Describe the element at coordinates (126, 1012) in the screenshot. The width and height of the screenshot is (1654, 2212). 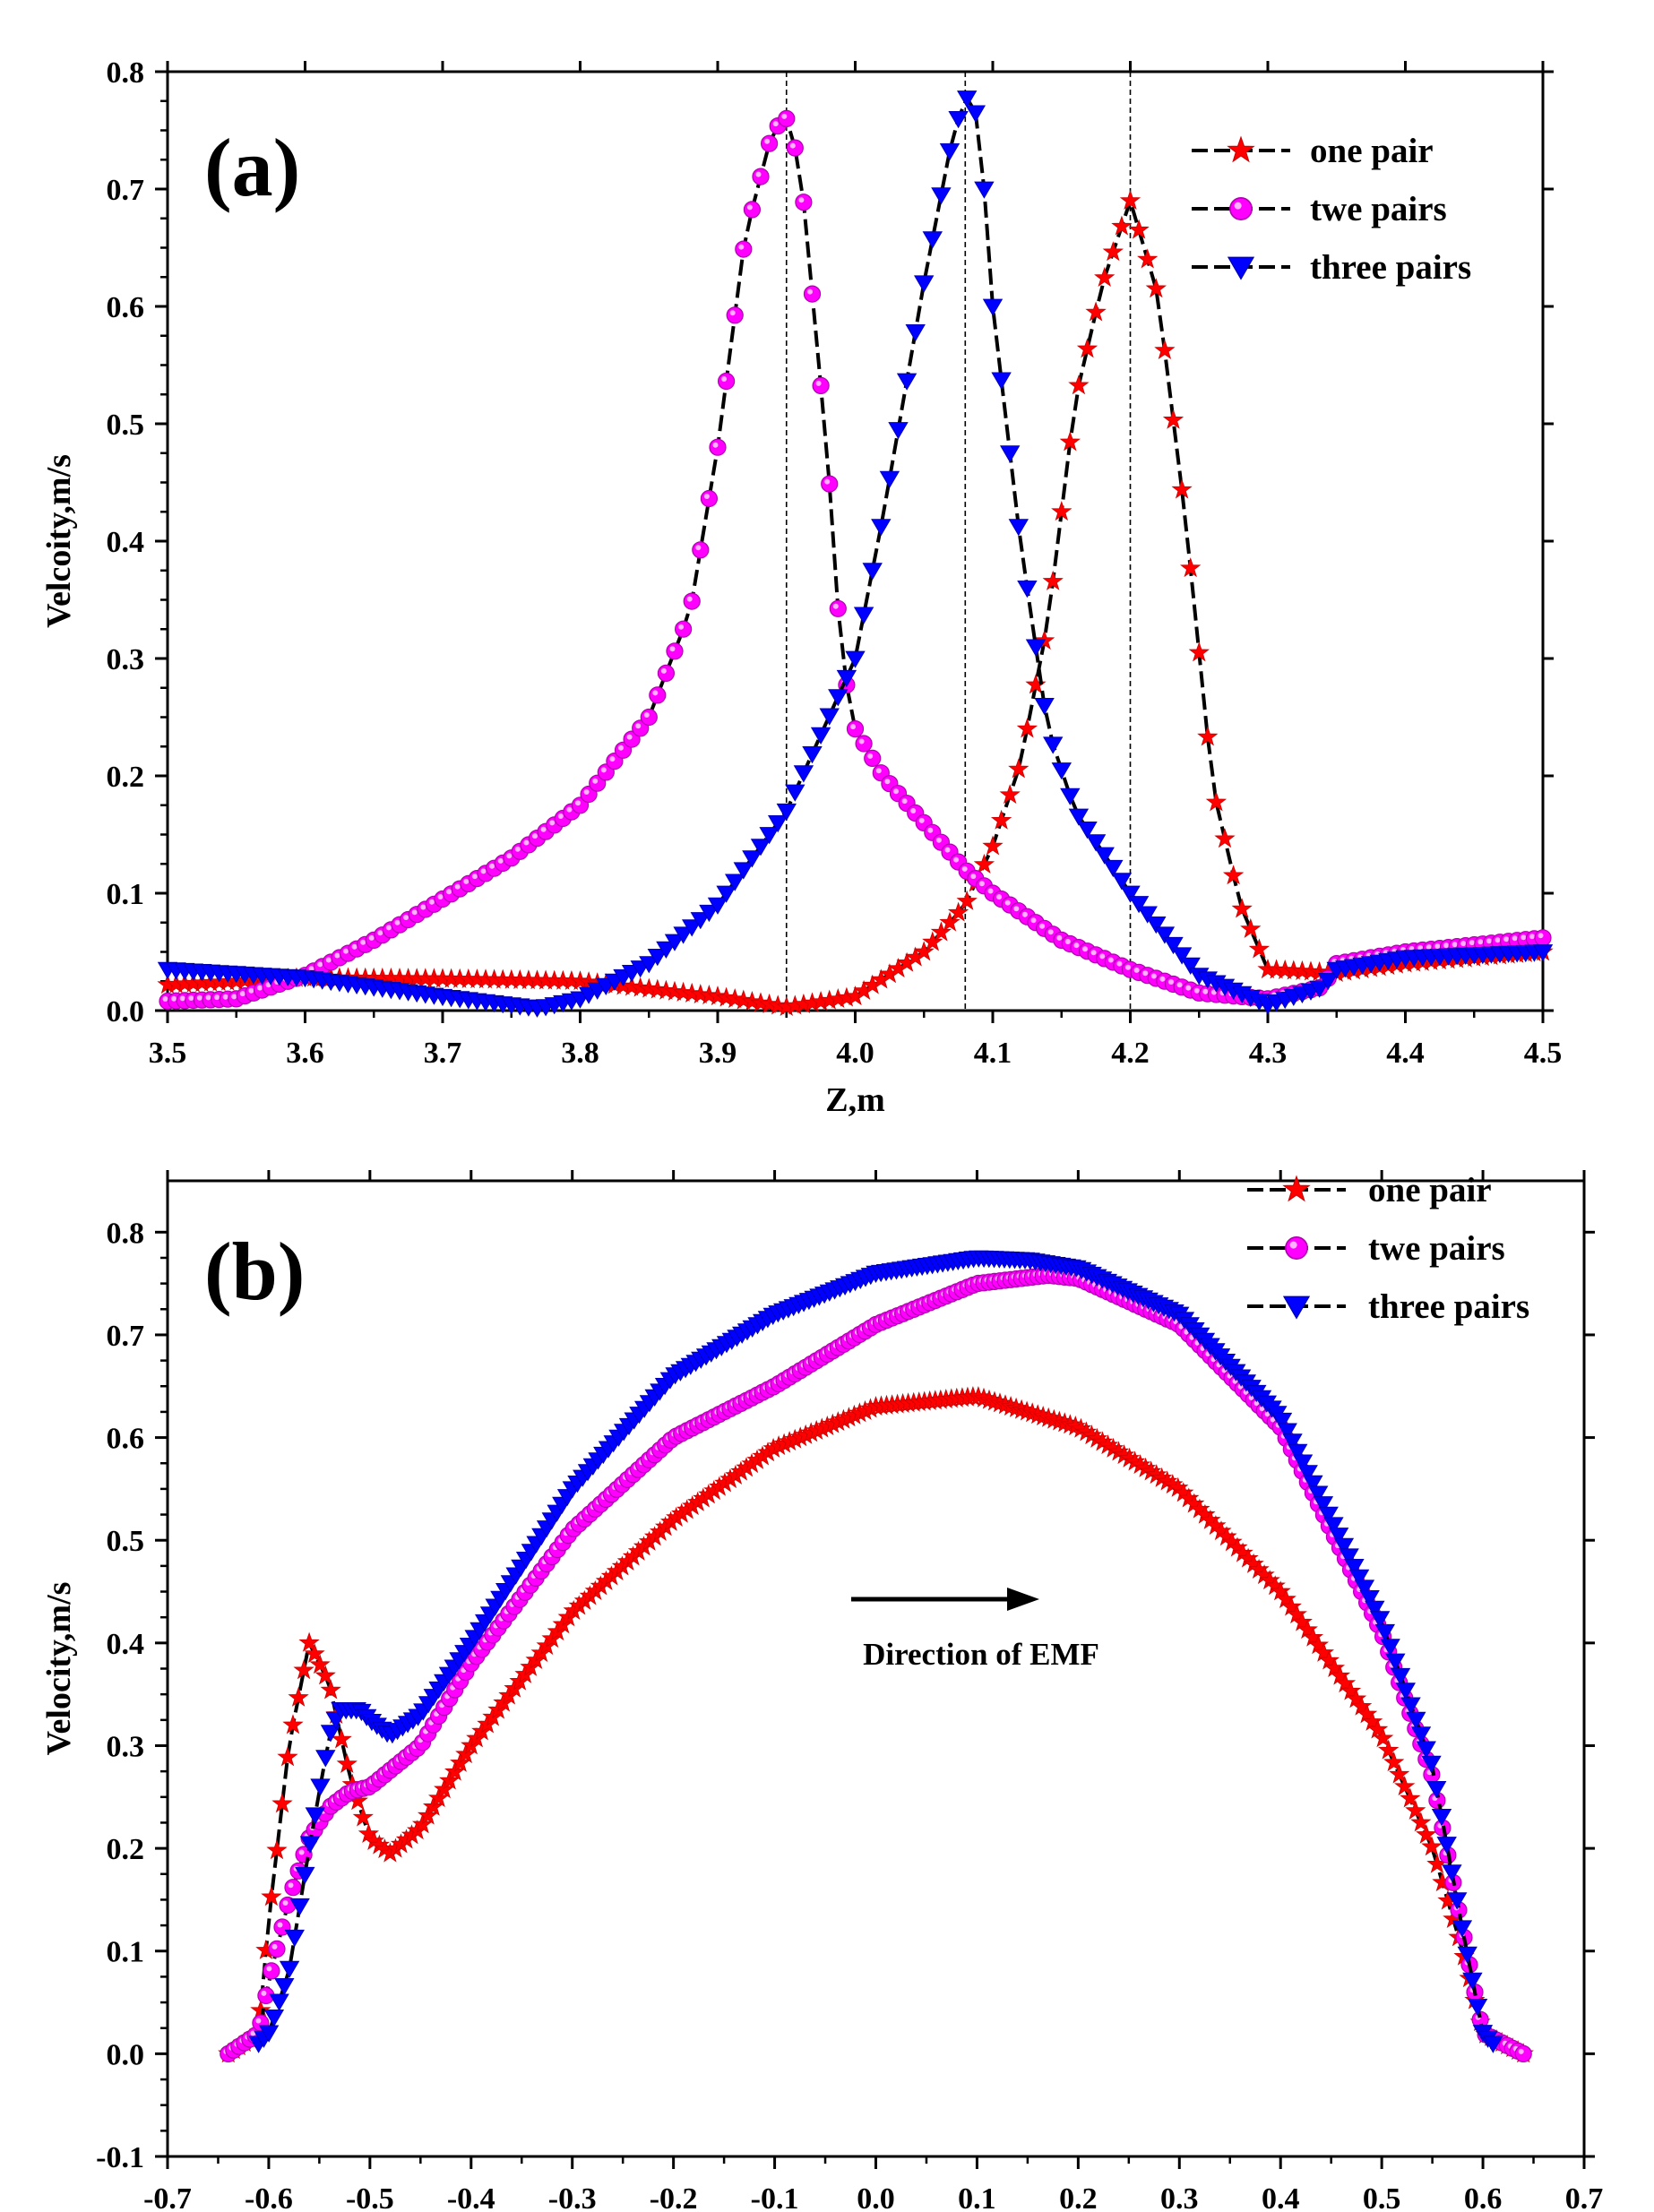
I see `p1-y-tick-label: 0.0` at that location.